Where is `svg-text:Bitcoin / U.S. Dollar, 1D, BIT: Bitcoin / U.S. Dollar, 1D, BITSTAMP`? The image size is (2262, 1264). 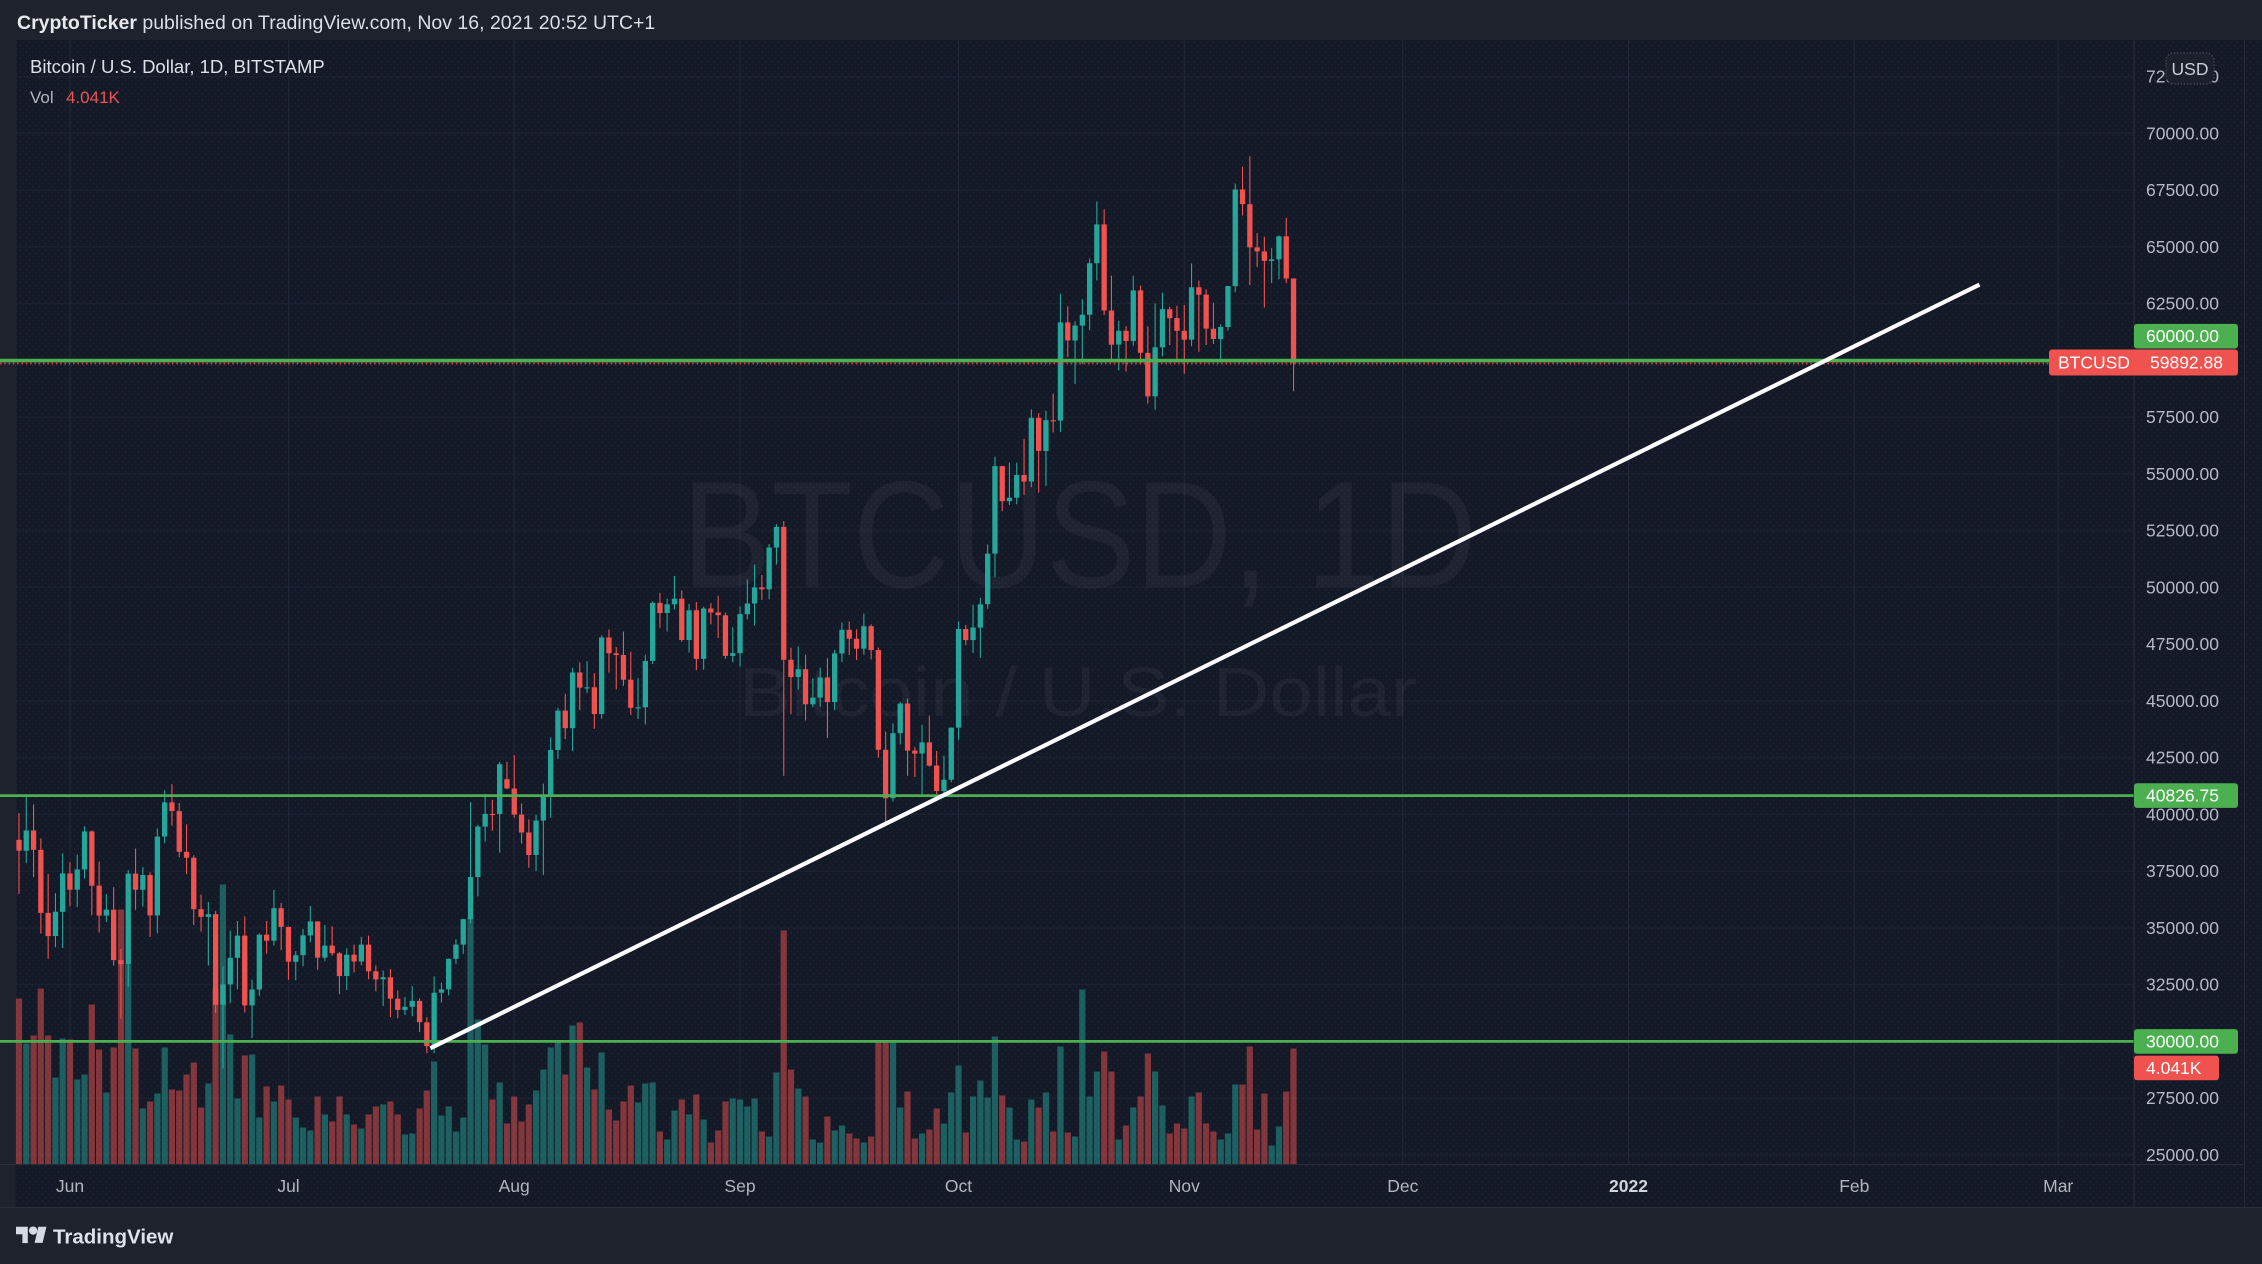 svg-text:Bitcoin / U.S. Dollar, 1D, BIT: Bitcoin / U.S. Dollar, 1D, BITSTAMP is located at coordinates (177, 66).